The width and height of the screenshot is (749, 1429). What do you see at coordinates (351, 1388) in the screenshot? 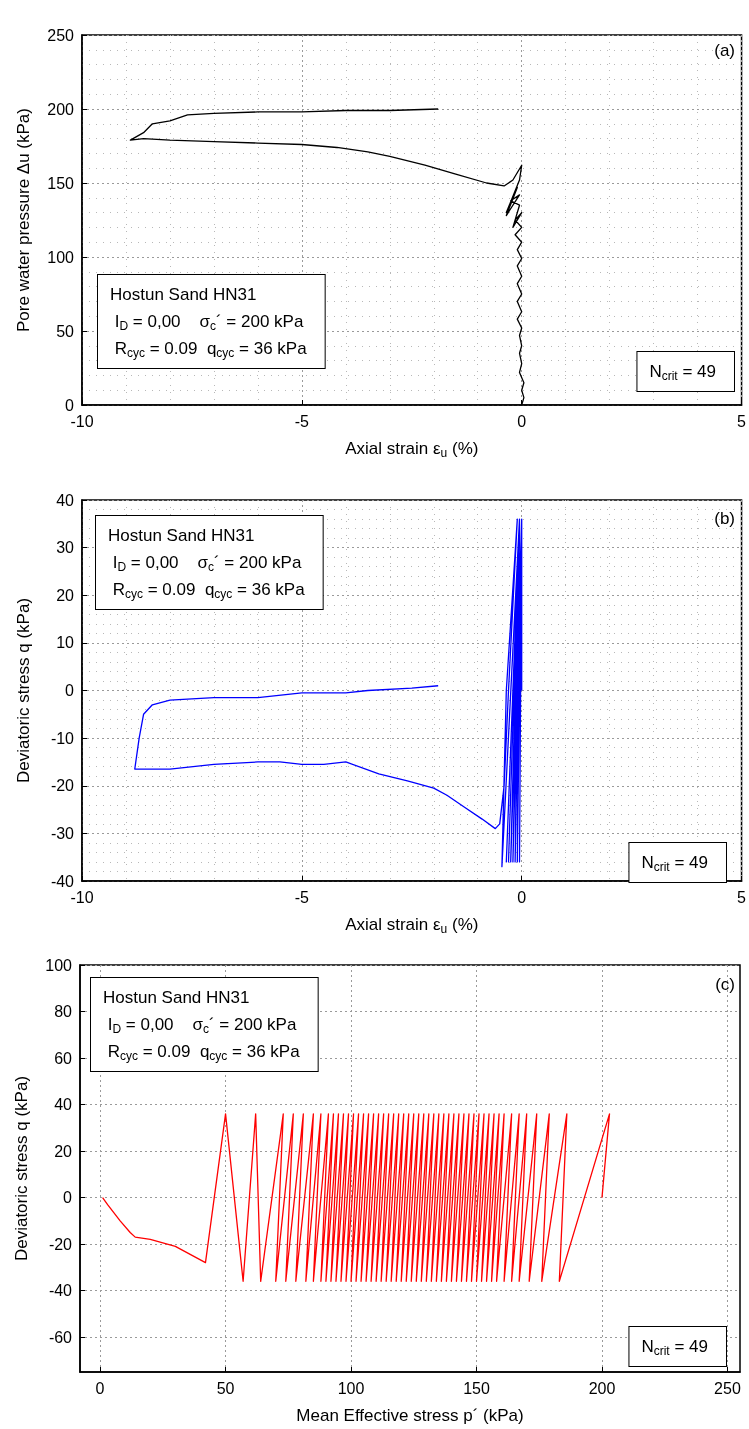
I see `x-tick-label: 100` at bounding box center [351, 1388].